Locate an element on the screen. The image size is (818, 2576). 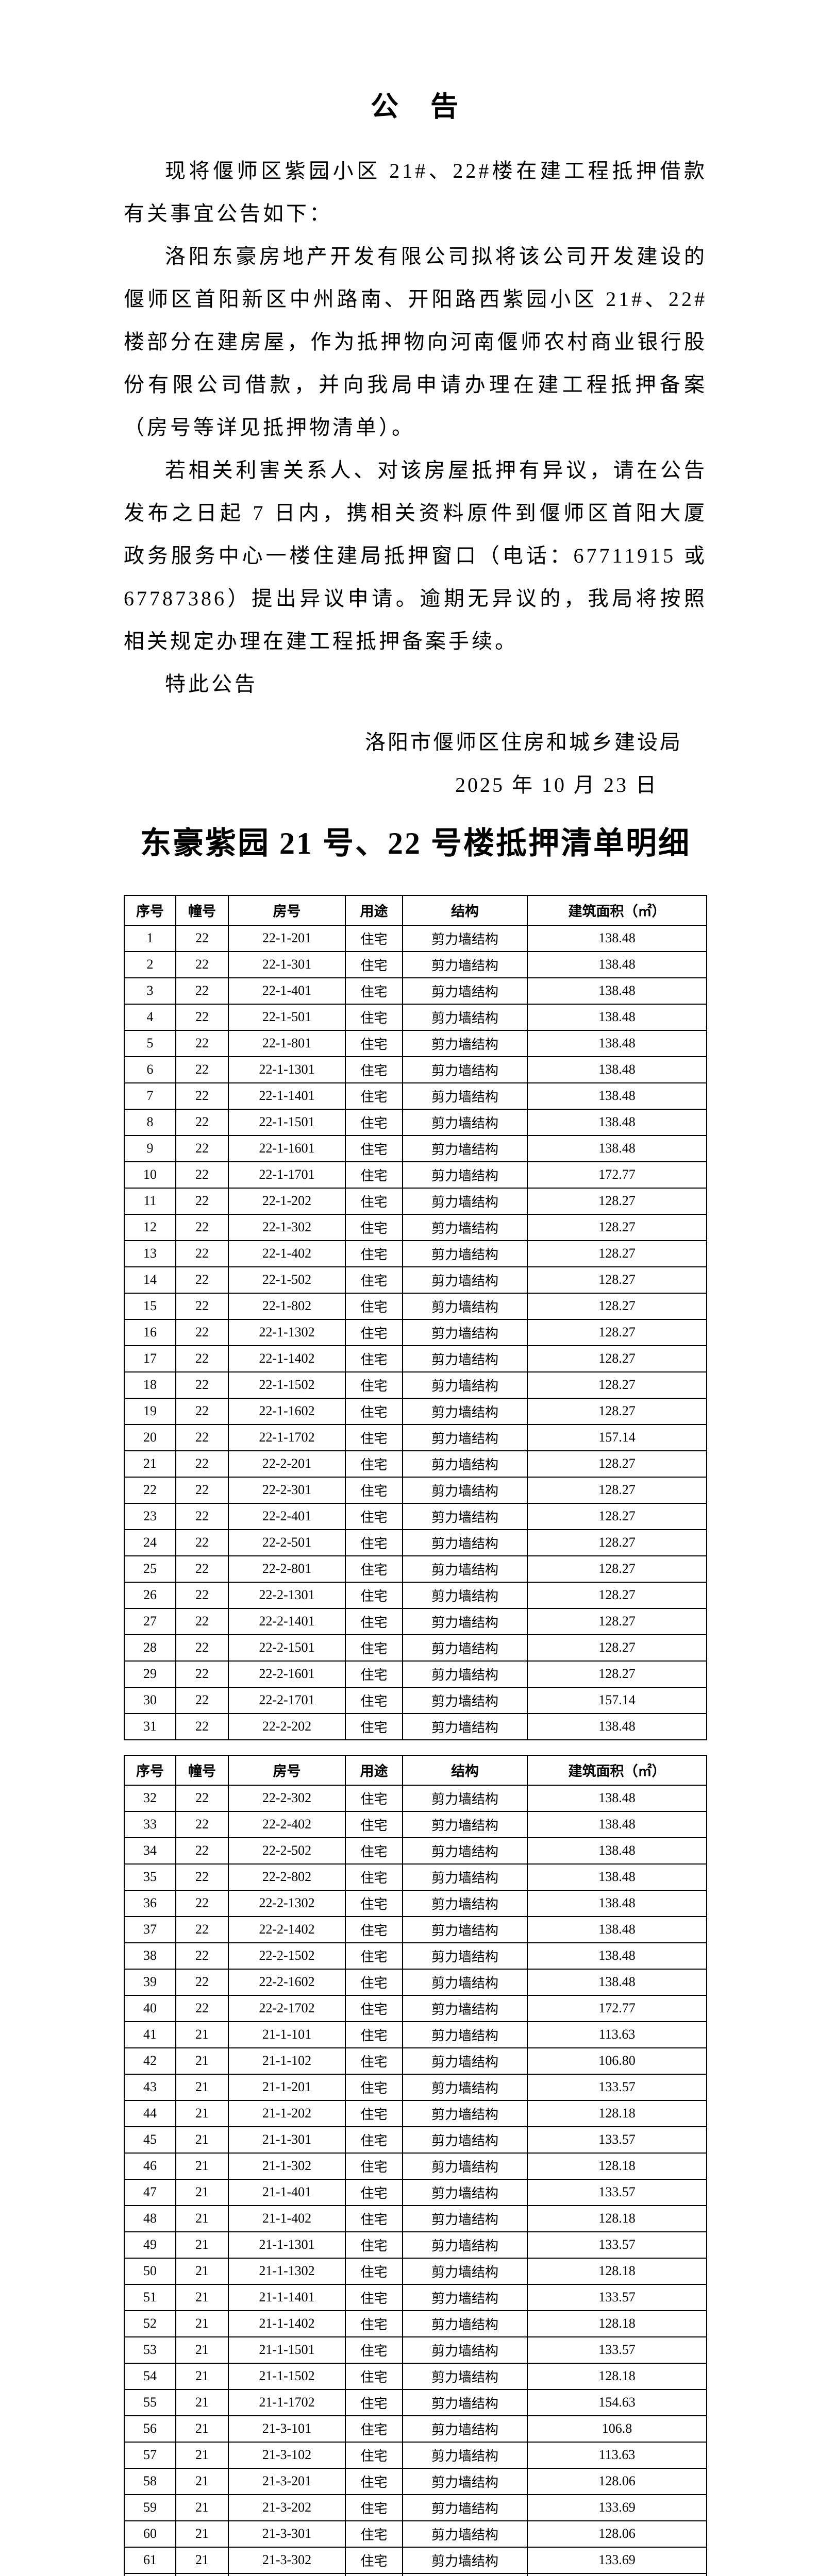
table-header-cell: 序号 is located at coordinates (150, 910).